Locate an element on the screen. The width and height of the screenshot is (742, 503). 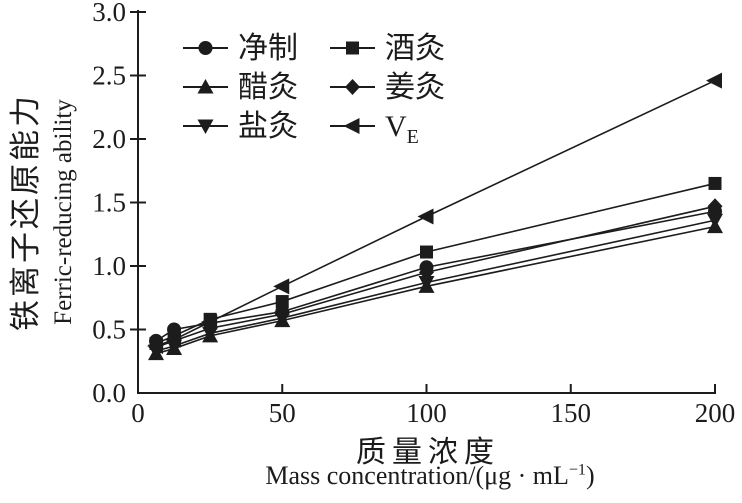
y-tick-label: 2.5 is located at coordinates (109, 76).